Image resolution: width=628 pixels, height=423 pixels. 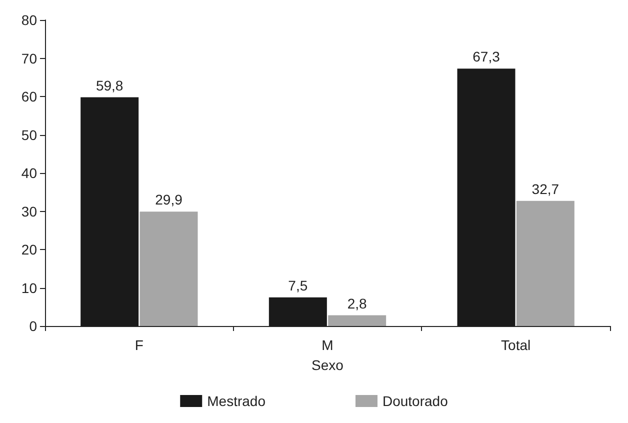 I want to click on y-tick-label: 80, so click(x=29, y=20).